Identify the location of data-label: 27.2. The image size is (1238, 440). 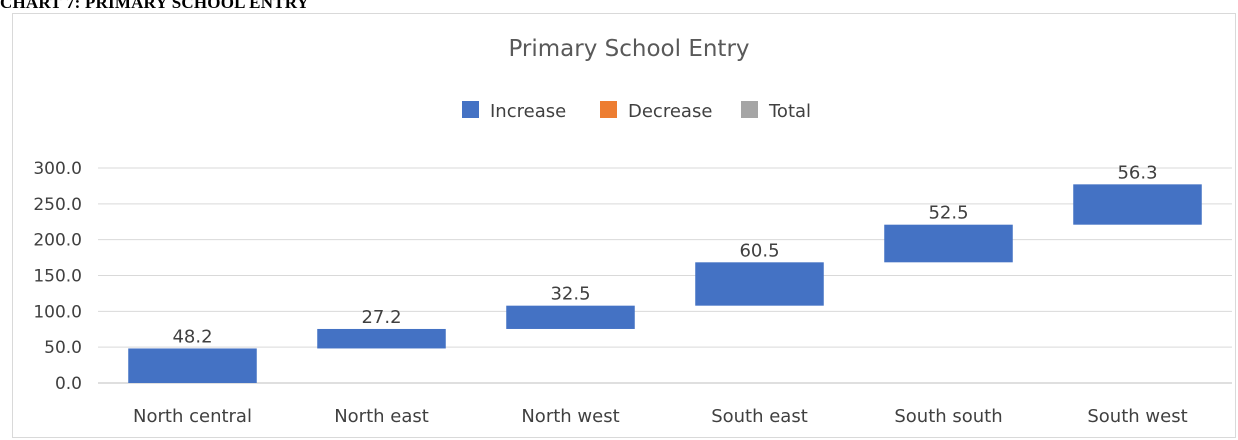
(381, 317).